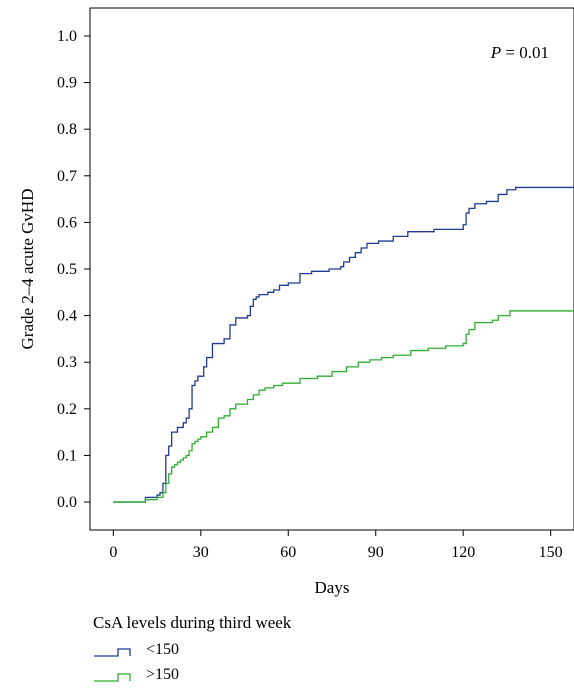  What do you see at coordinates (201, 552) in the screenshot?
I see `x-tick-label: 30` at bounding box center [201, 552].